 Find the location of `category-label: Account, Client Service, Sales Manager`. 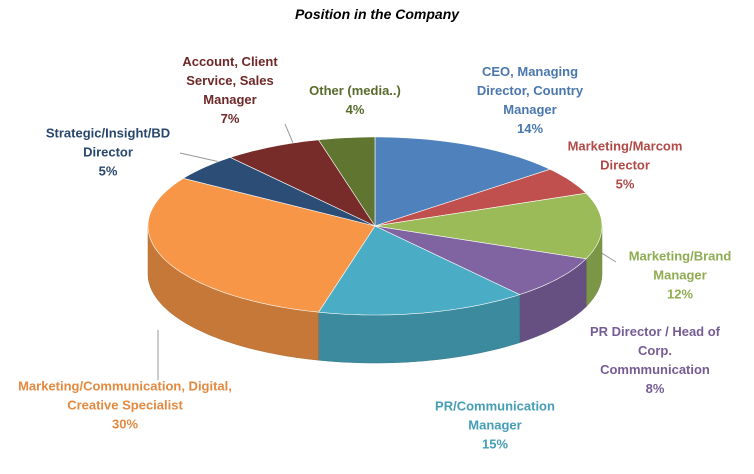

category-label: Account, Client Service, Sales Manager is located at coordinates (230, 80).